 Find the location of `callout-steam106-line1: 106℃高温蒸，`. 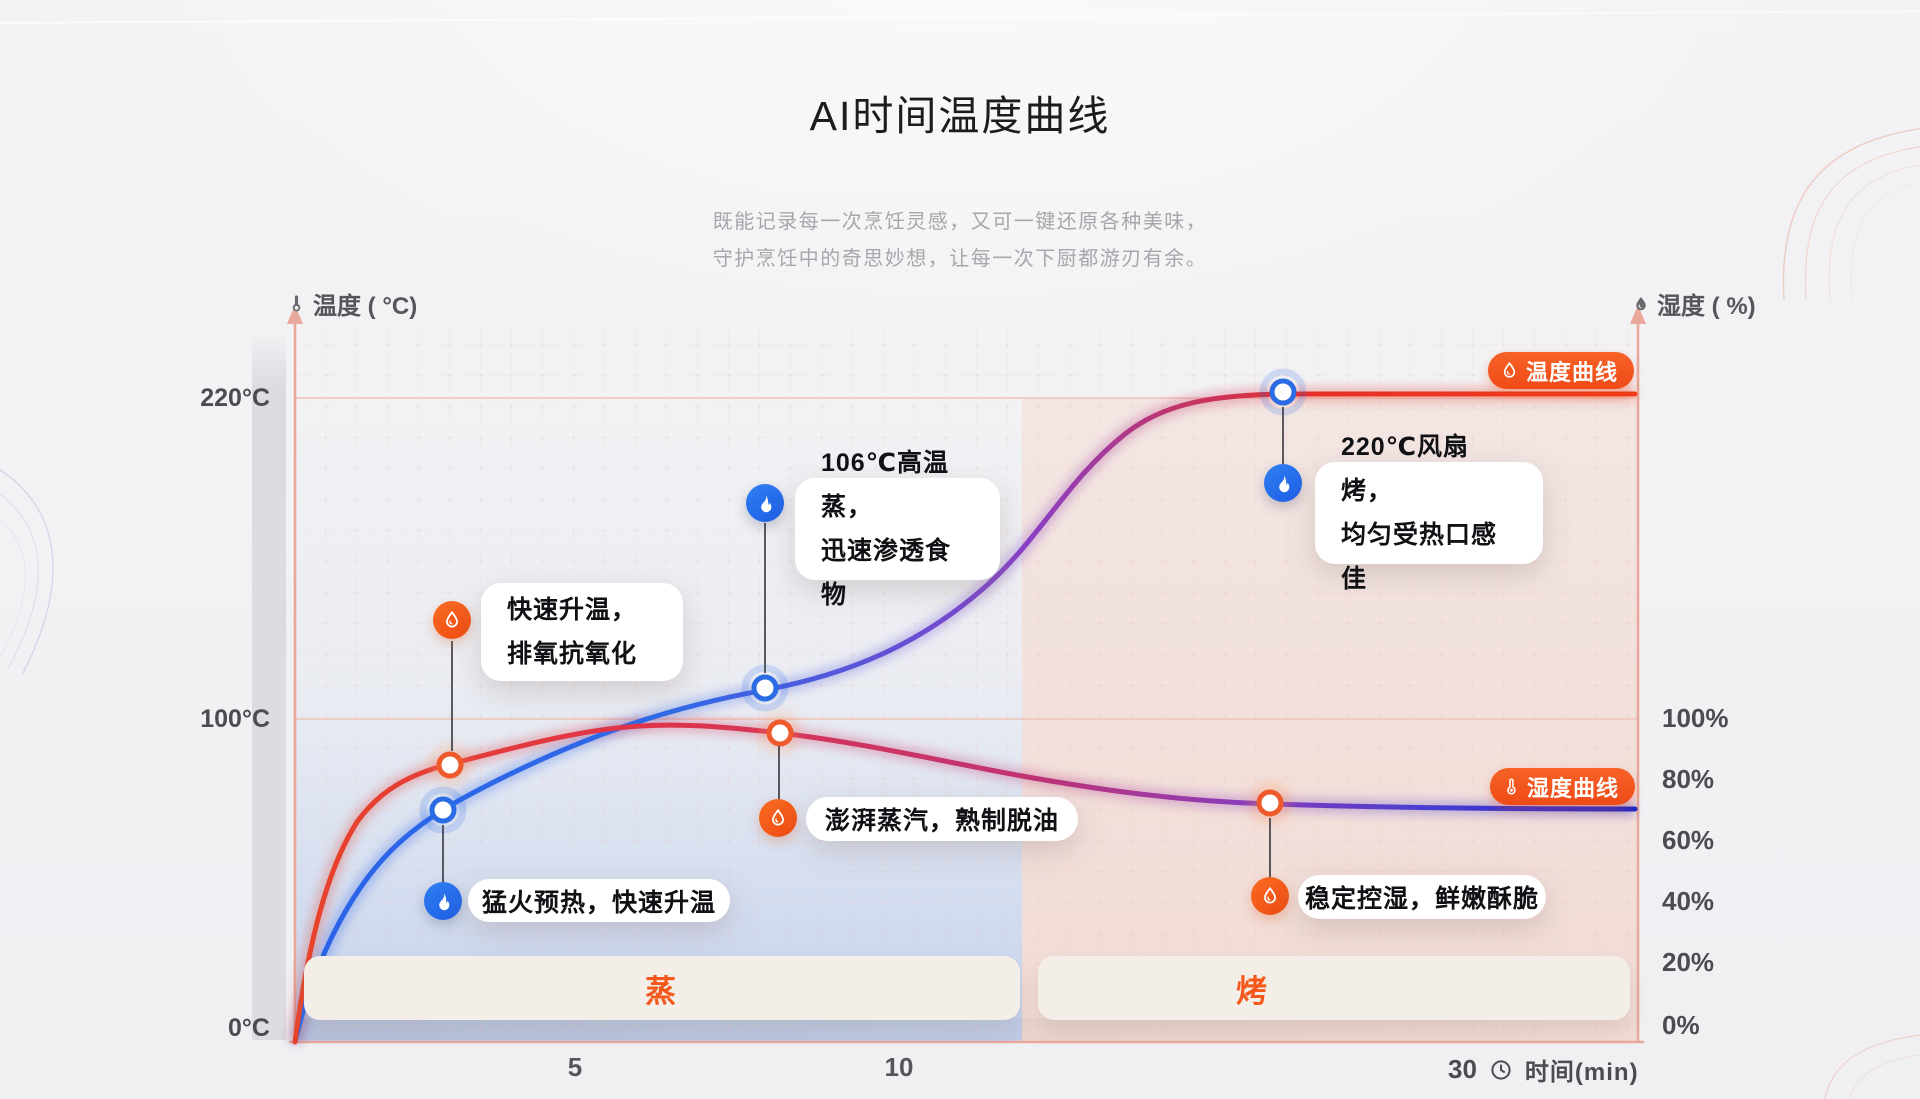

callout-steam106-line1: 106℃高温蒸， is located at coordinates (885, 485).